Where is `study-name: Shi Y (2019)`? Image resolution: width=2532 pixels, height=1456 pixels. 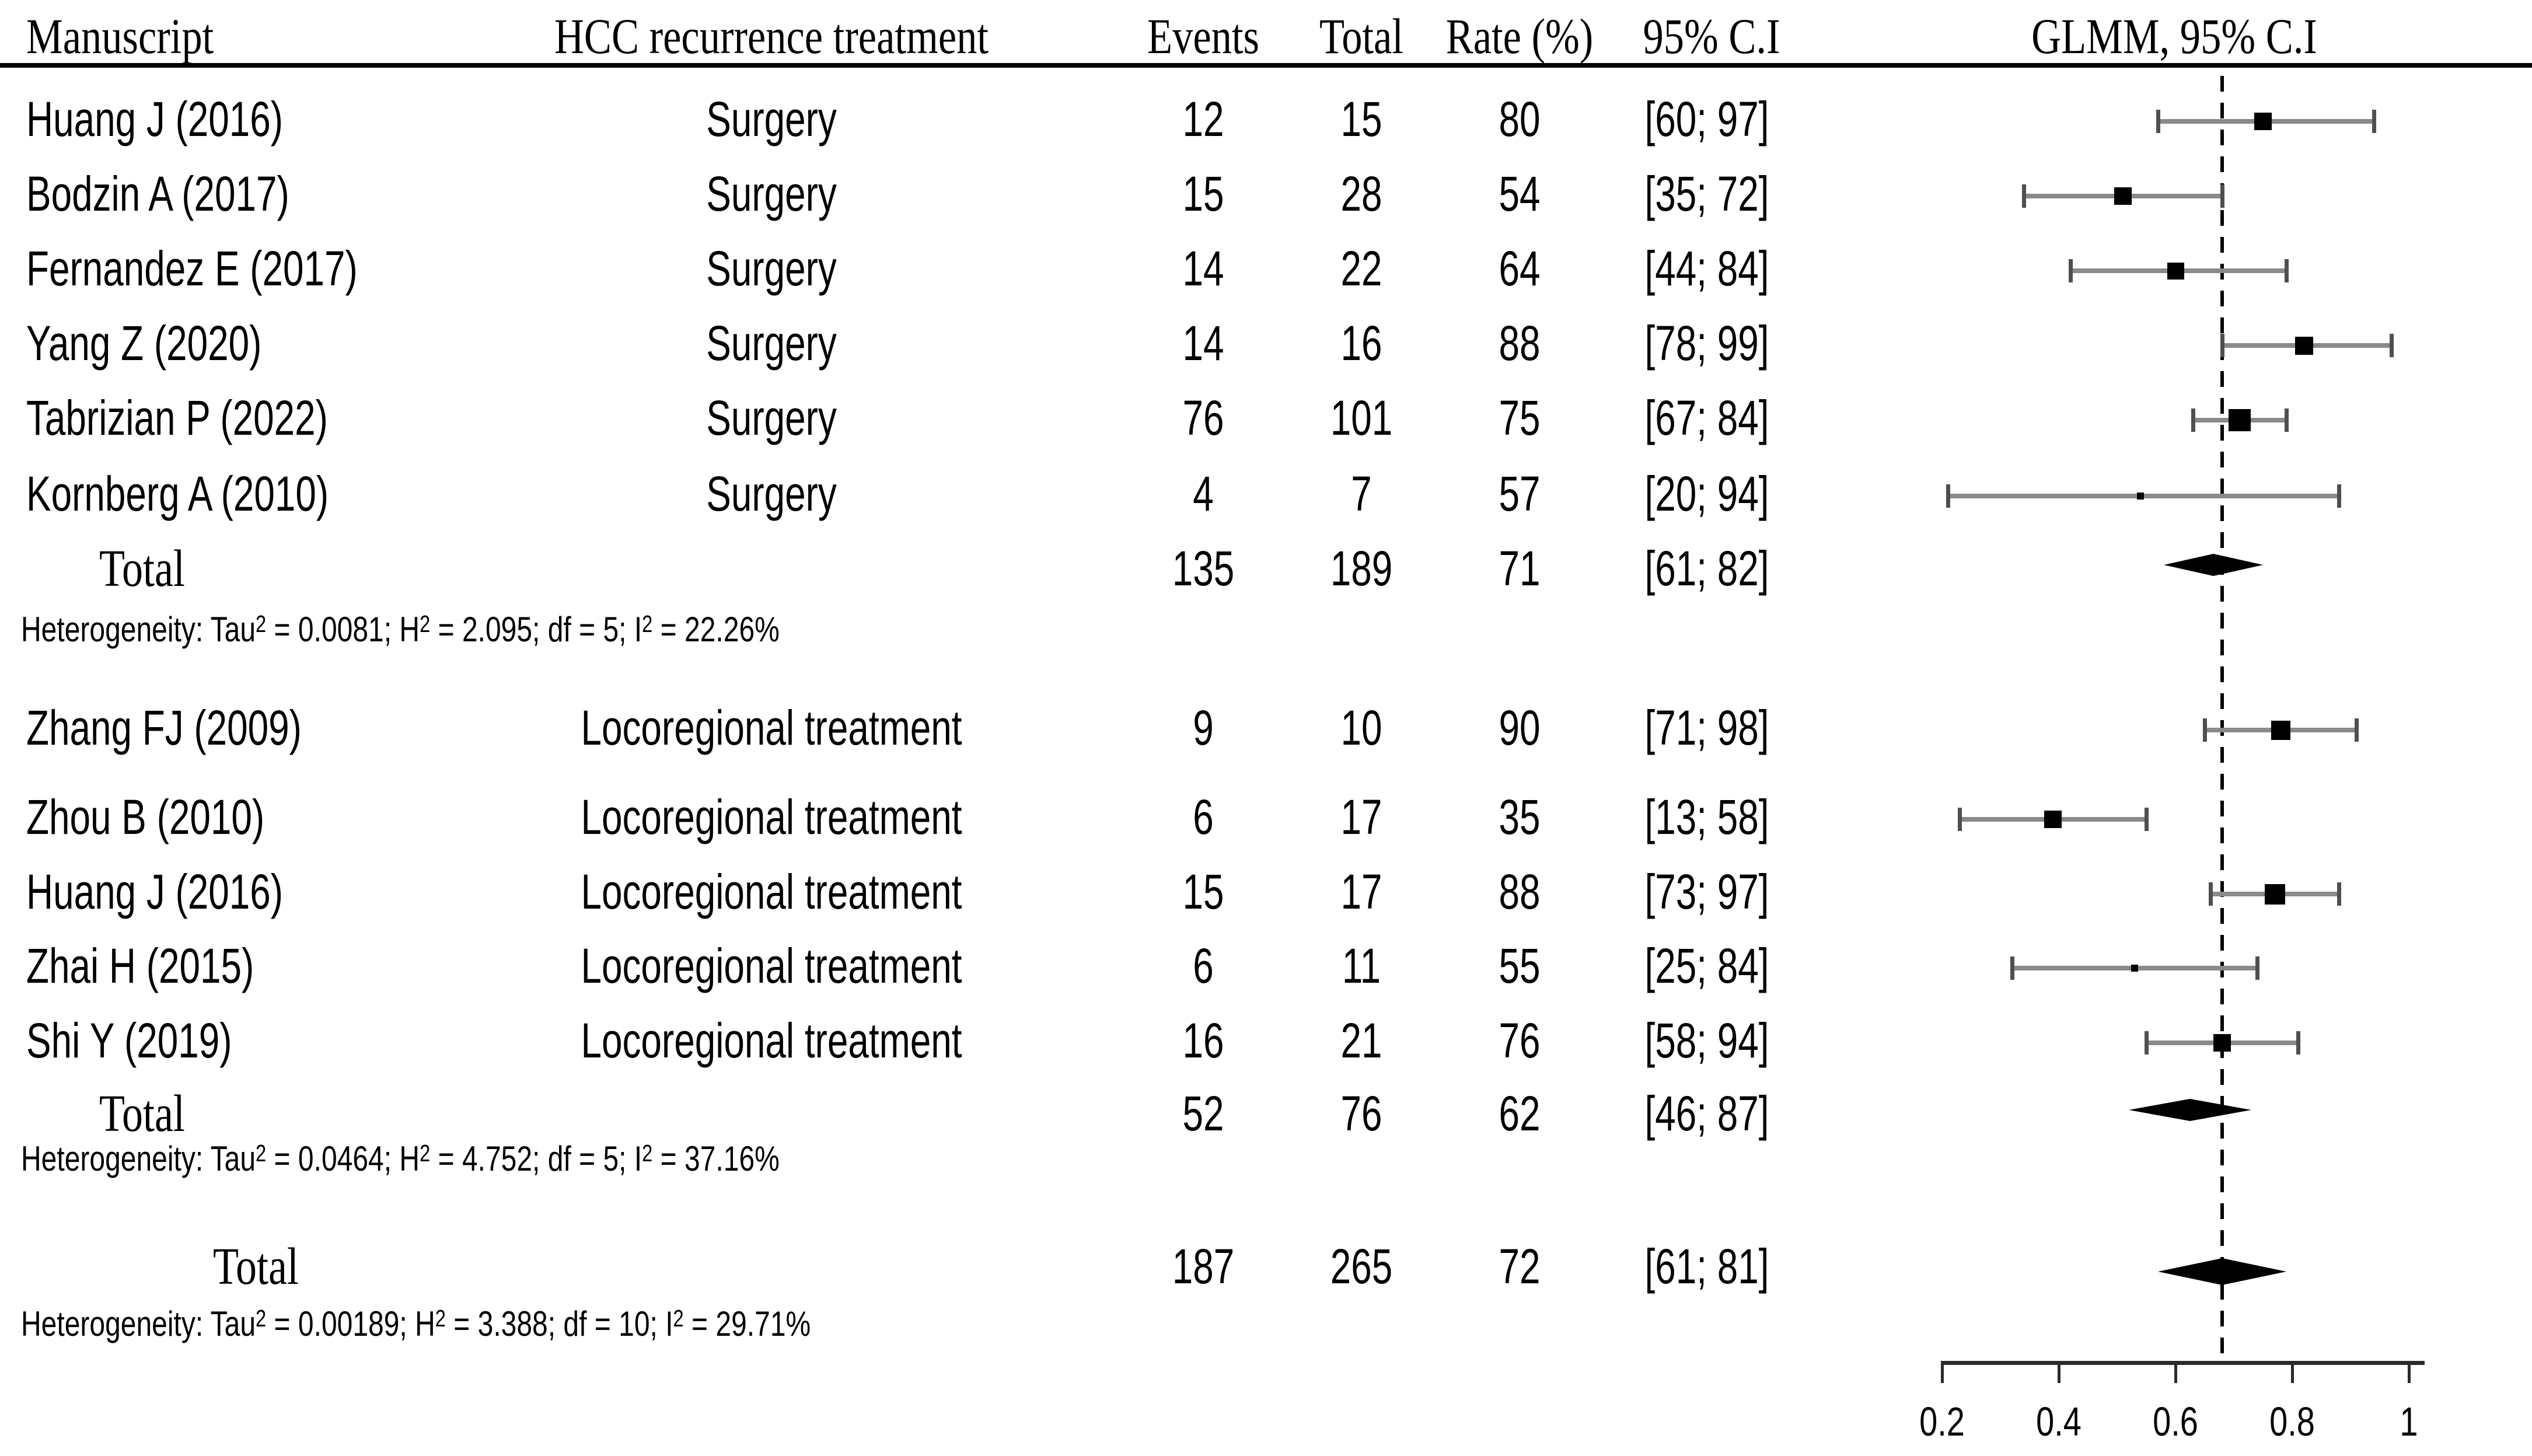
study-name: Shi Y (2019) is located at coordinates (129, 1040).